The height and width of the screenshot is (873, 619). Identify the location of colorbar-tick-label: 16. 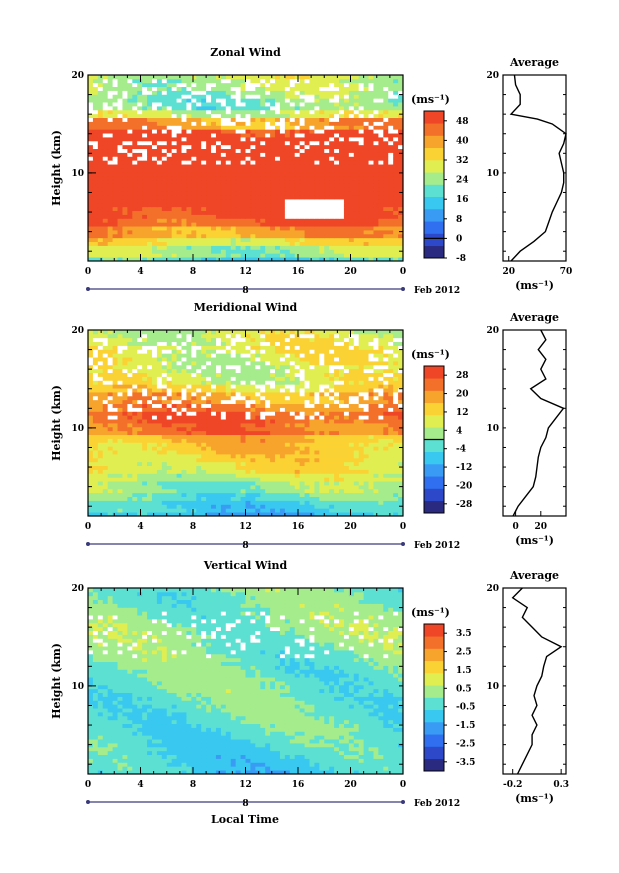
(462, 200).